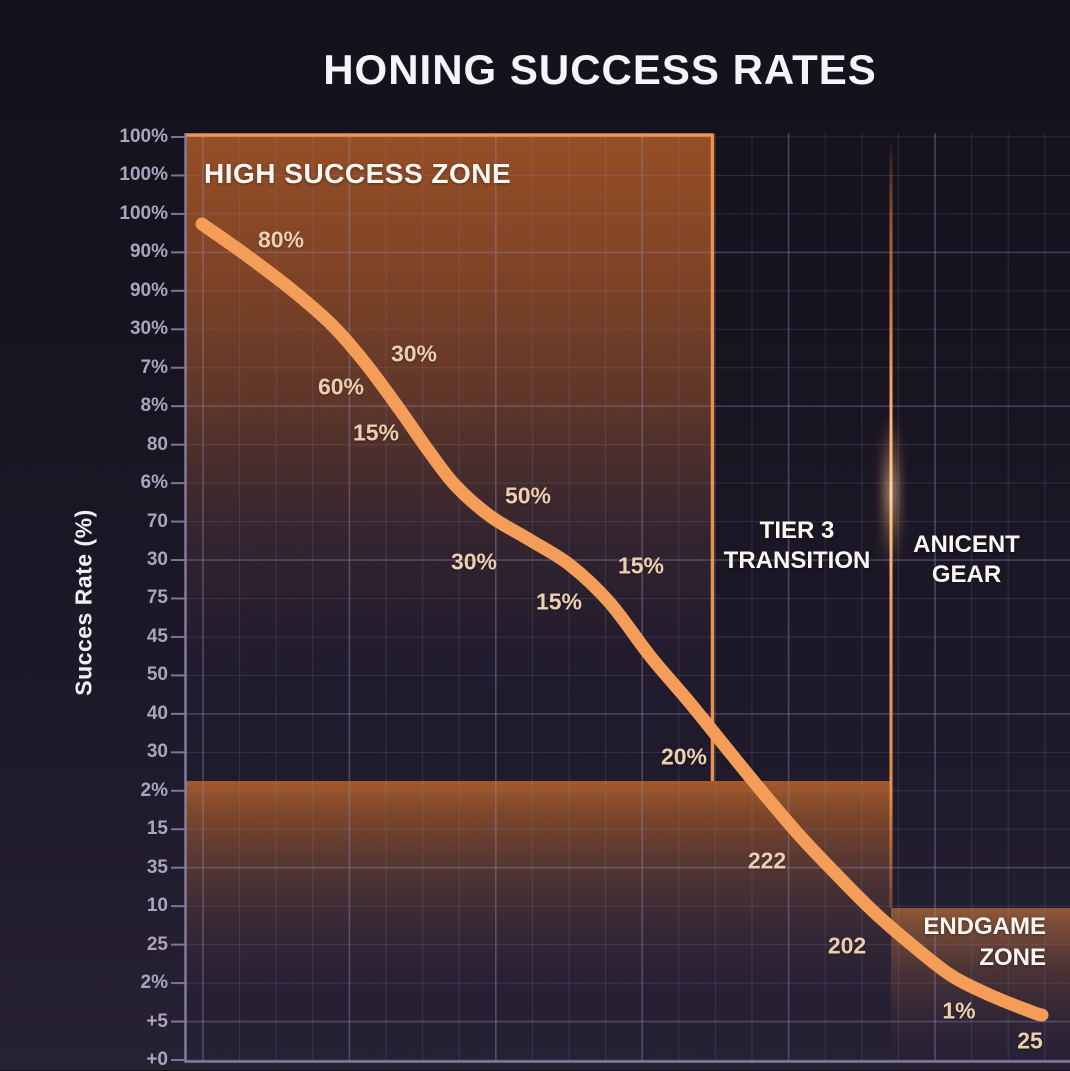 This screenshot has height=1071, width=1070. I want to click on endgame-line1: ENDGAME, so click(966, 926).